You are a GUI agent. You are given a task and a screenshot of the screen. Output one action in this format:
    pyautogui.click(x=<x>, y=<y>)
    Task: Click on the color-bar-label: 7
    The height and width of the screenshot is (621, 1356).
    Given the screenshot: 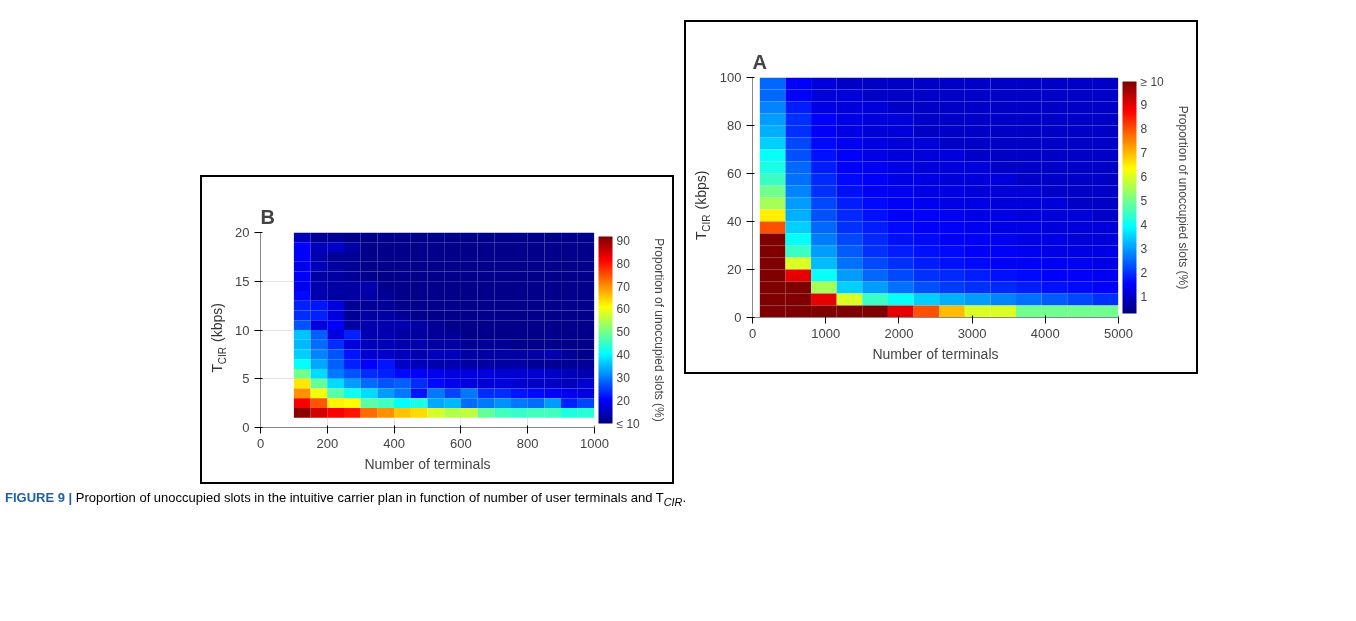 What is the action you would take?
    pyautogui.click(x=1144, y=153)
    